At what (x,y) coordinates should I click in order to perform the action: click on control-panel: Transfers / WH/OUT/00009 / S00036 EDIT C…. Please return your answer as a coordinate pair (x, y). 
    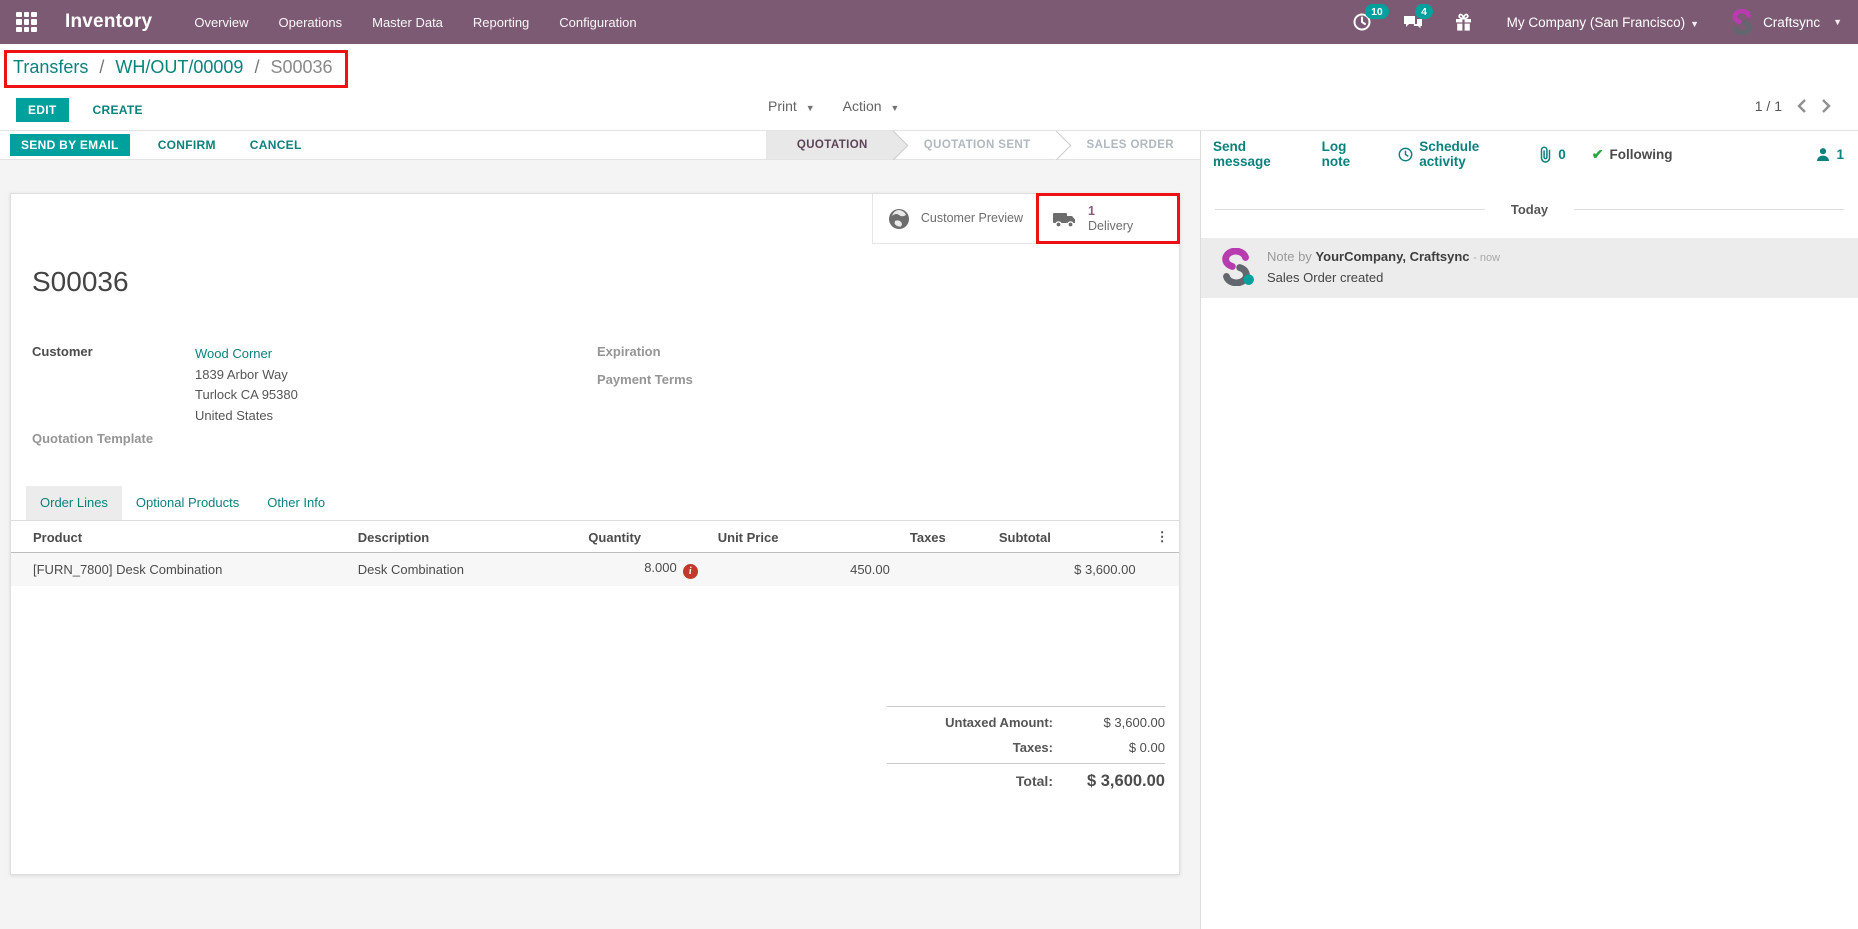
    Looking at the image, I should click on (929, 87).